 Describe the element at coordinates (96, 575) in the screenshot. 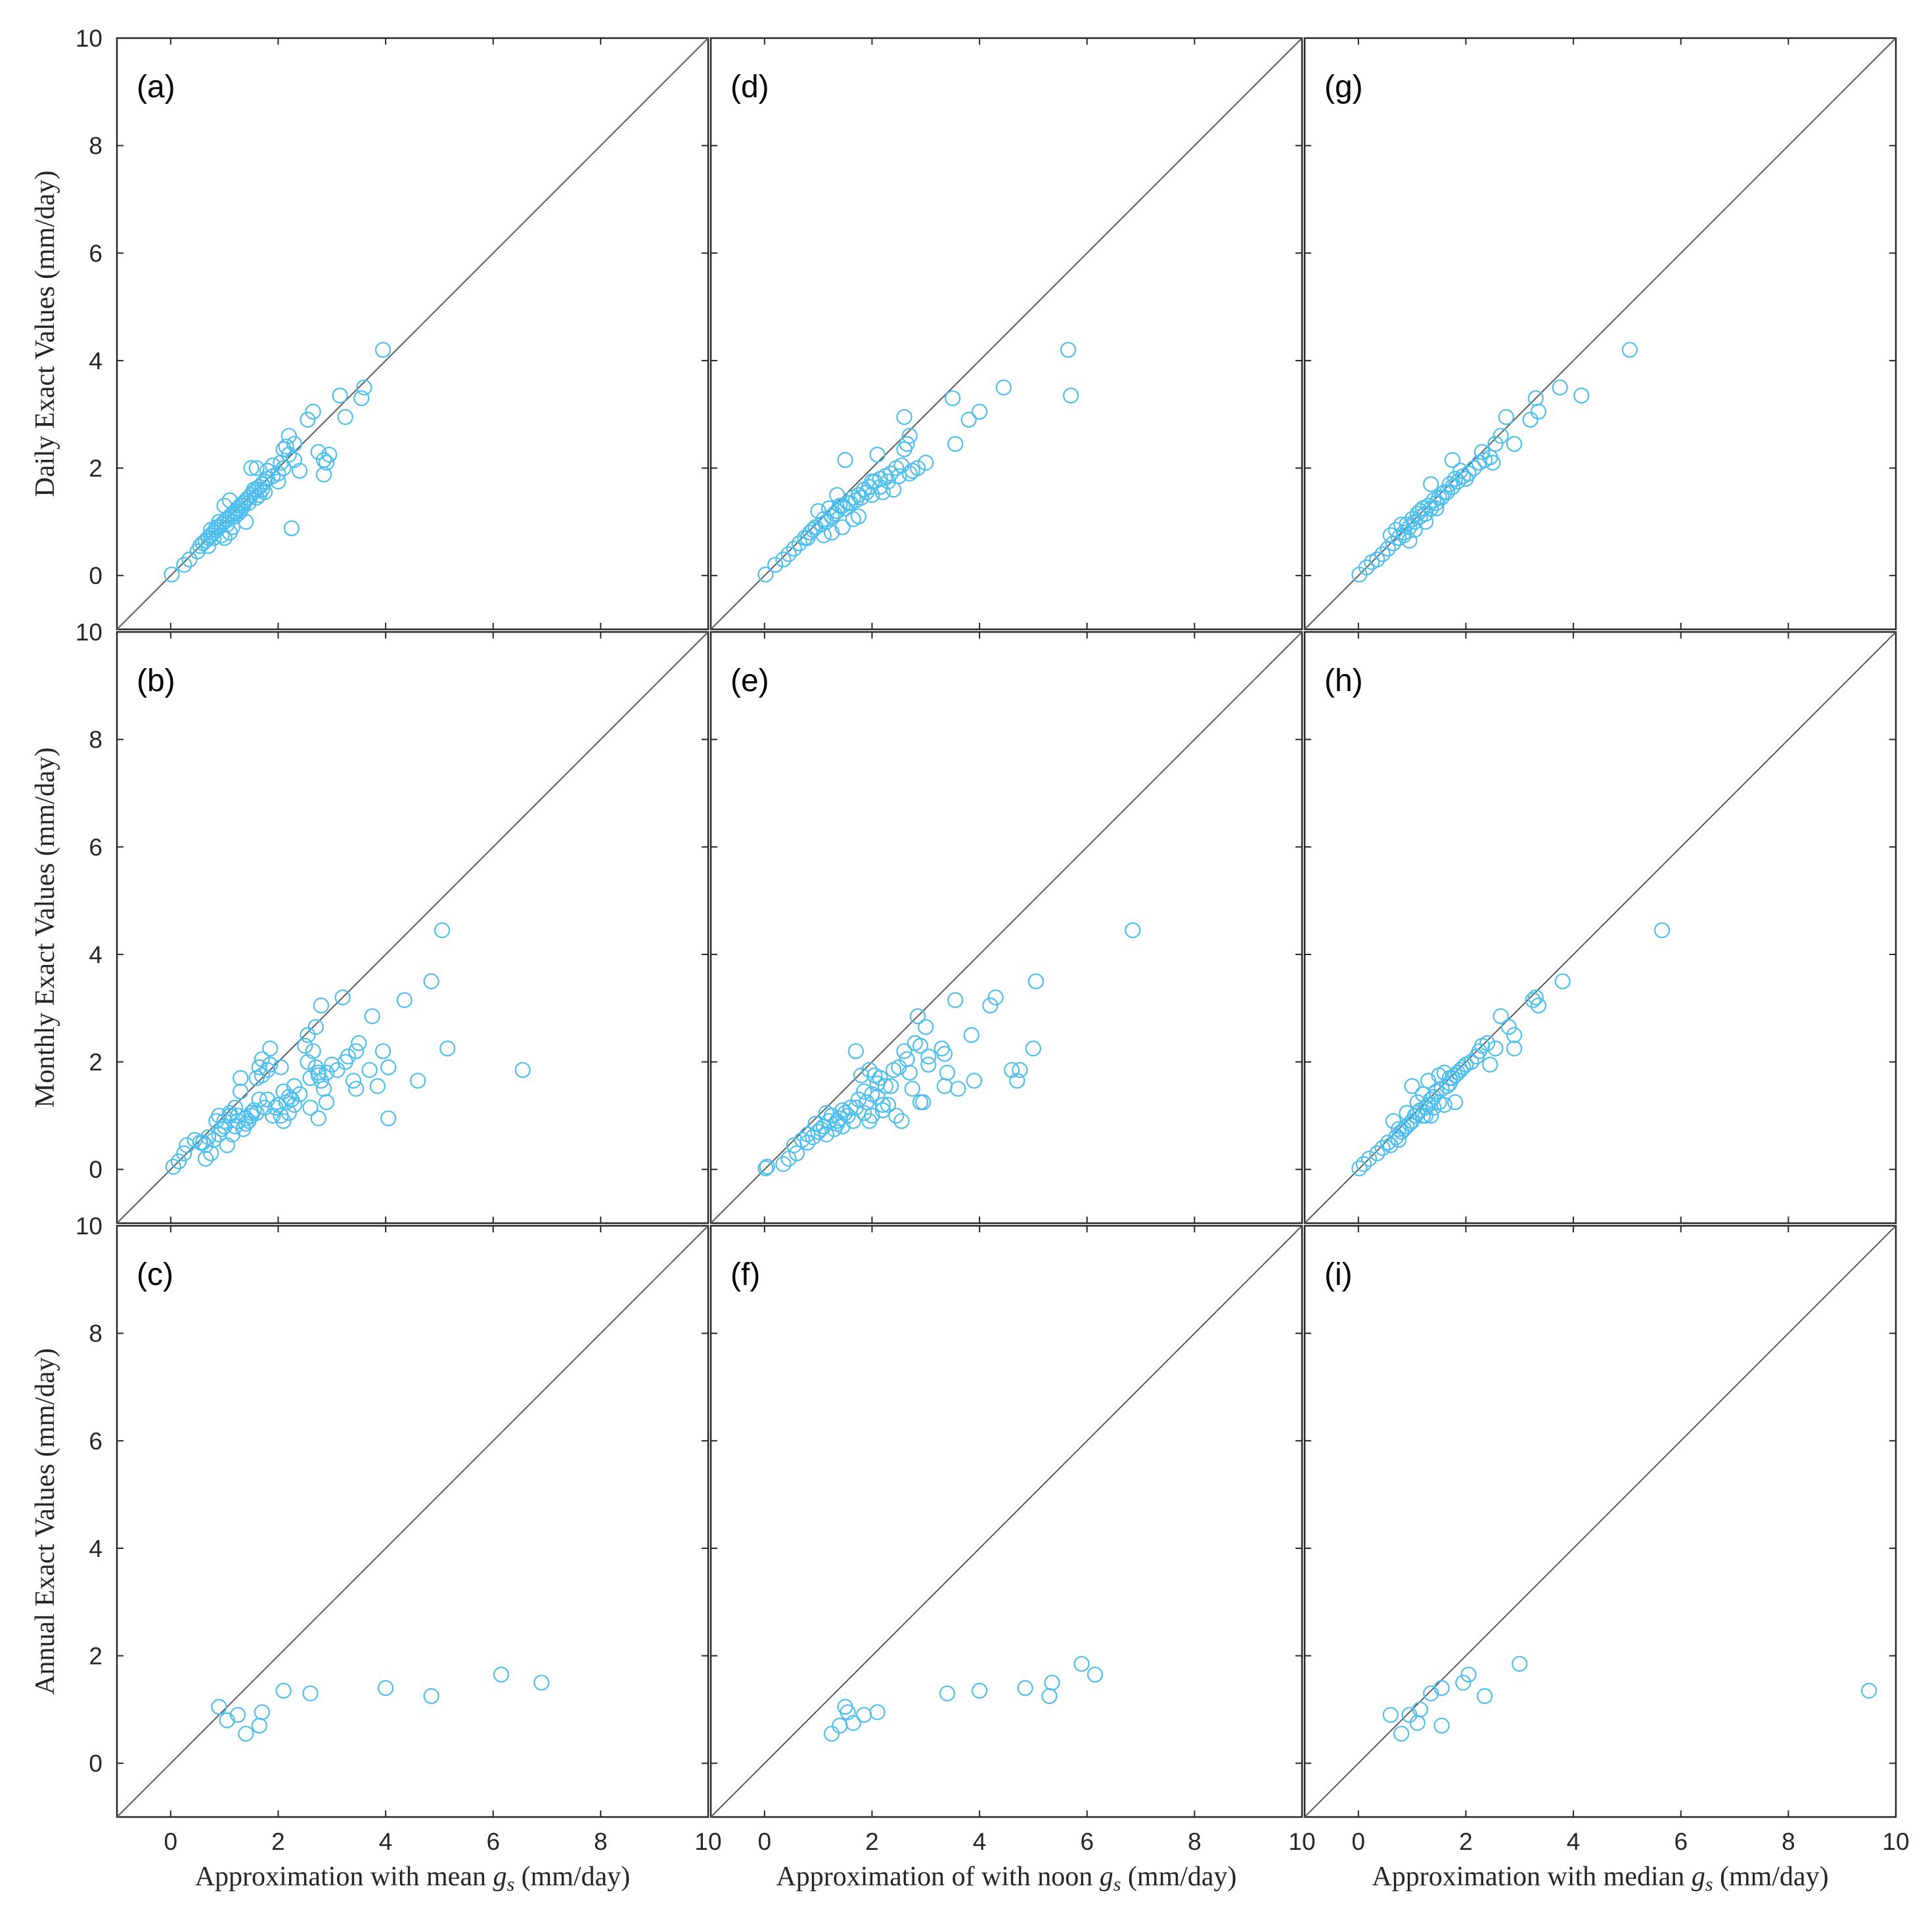

I see `y-tick-label: 0` at that location.